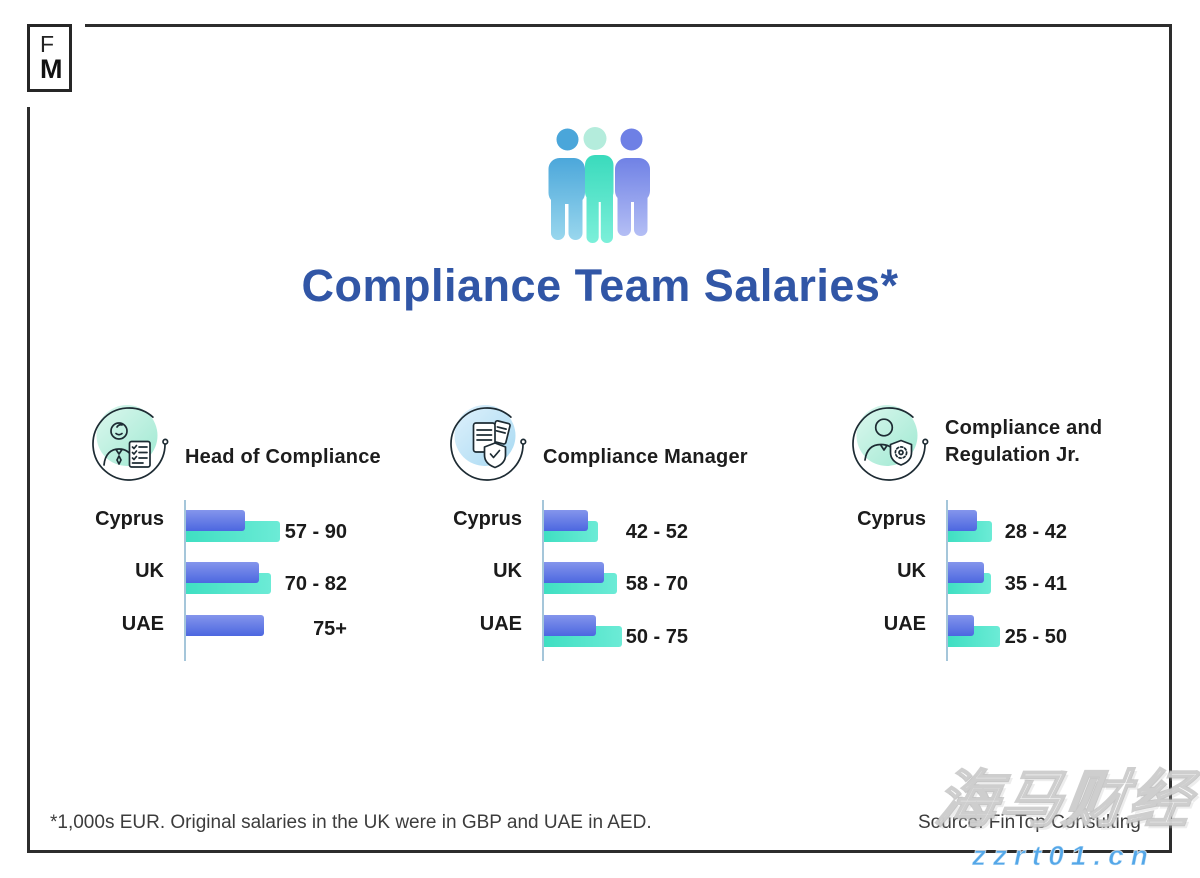 The height and width of the screenshot is (878, 1200). I want to click on salary-chart-head-of-compliance: Cyprus 57 - 90 UK 70 - 82 UAE 75+, so click(245, 585).